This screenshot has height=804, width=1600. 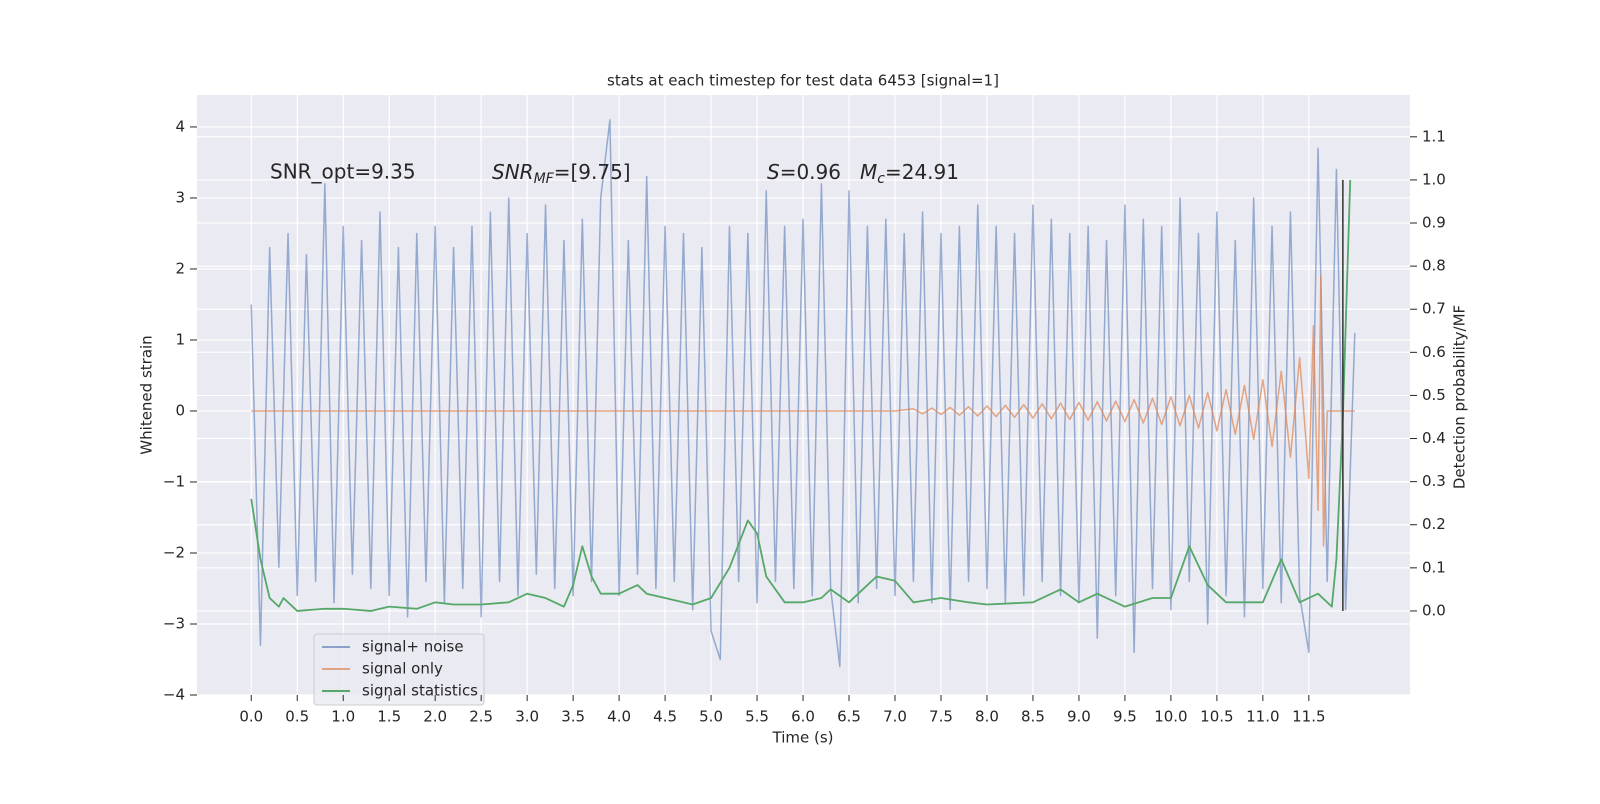 What do you see at coordinates (1434, 223) in the screenshot?
I see `y2-tick-label: 0.9` at bounding box center [1434, 223].